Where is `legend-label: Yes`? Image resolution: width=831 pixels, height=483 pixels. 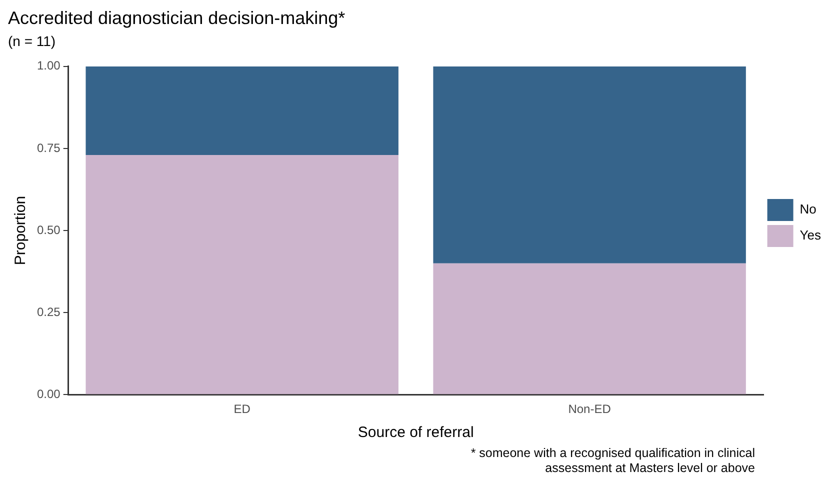 legend-label: Yes is located at coordinates (811, 235).